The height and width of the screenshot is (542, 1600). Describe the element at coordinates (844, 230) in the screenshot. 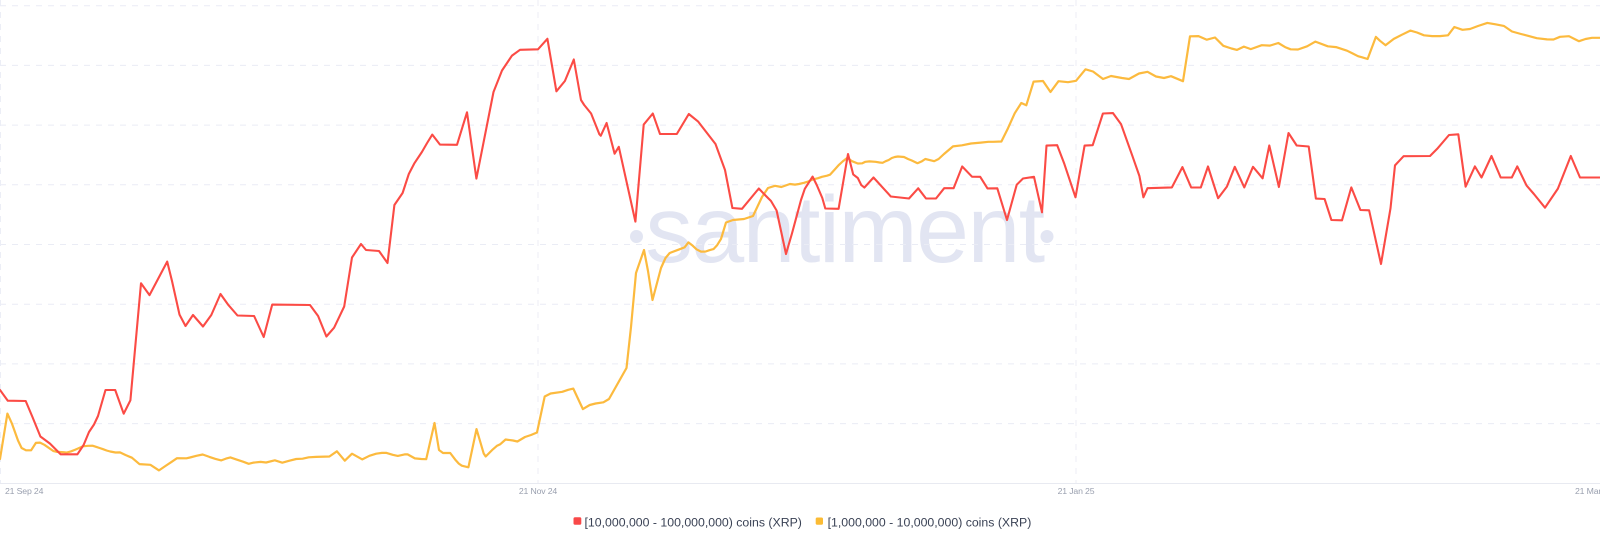

I see `svg-text: santiment` at that location.